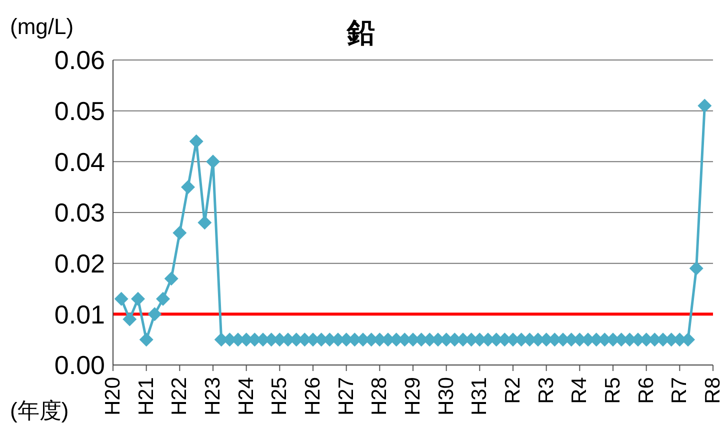 The width and height of the screenshot is (722, 431). Describe the element at coordinates (712, 390) in the screenshot. I see `x-tick-label: R8` at that location.